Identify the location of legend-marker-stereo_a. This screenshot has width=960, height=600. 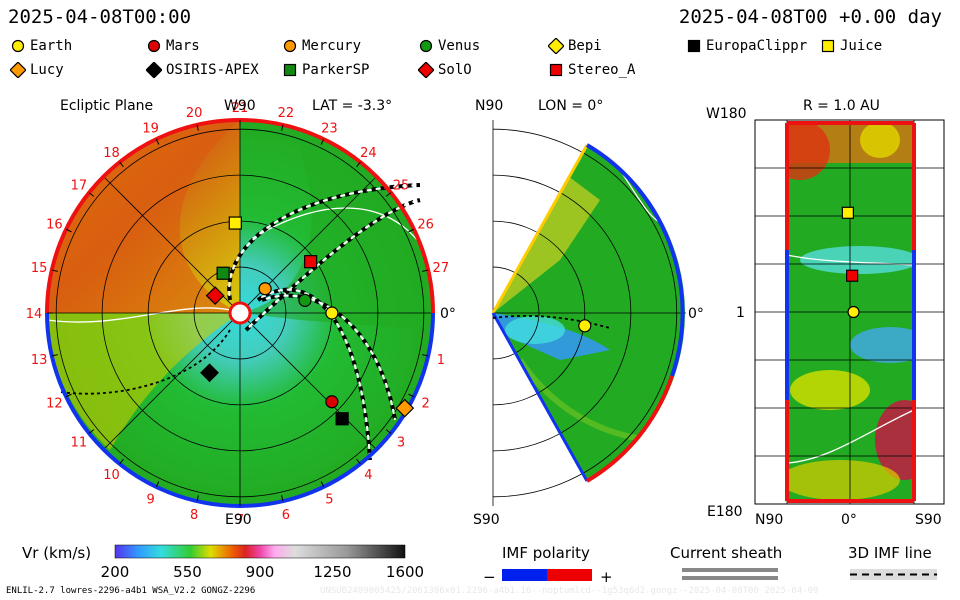
(556, 70).